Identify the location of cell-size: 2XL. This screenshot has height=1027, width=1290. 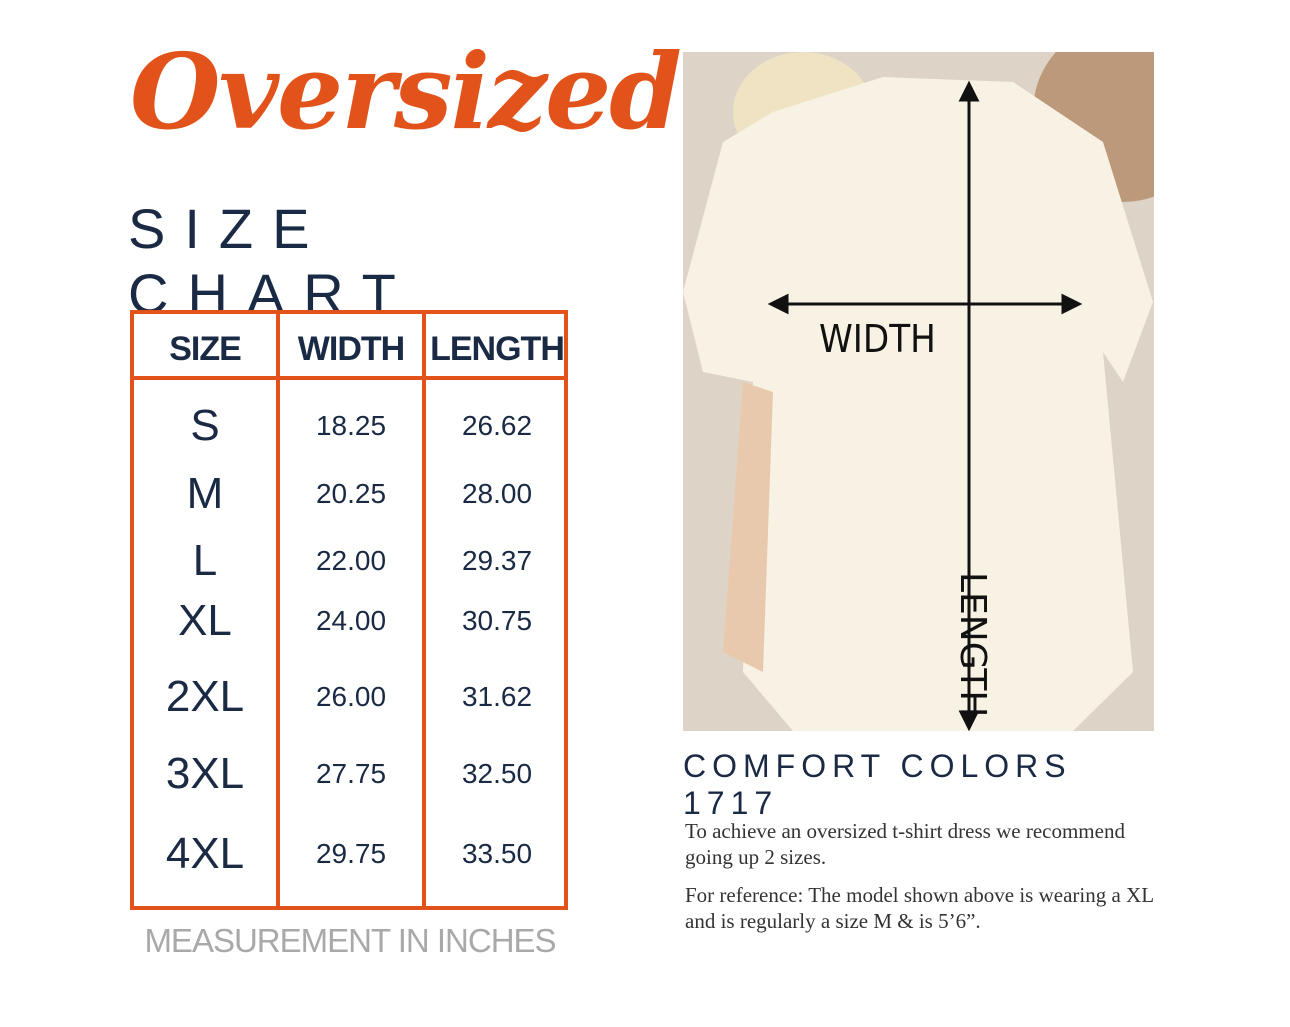
(205, 696).